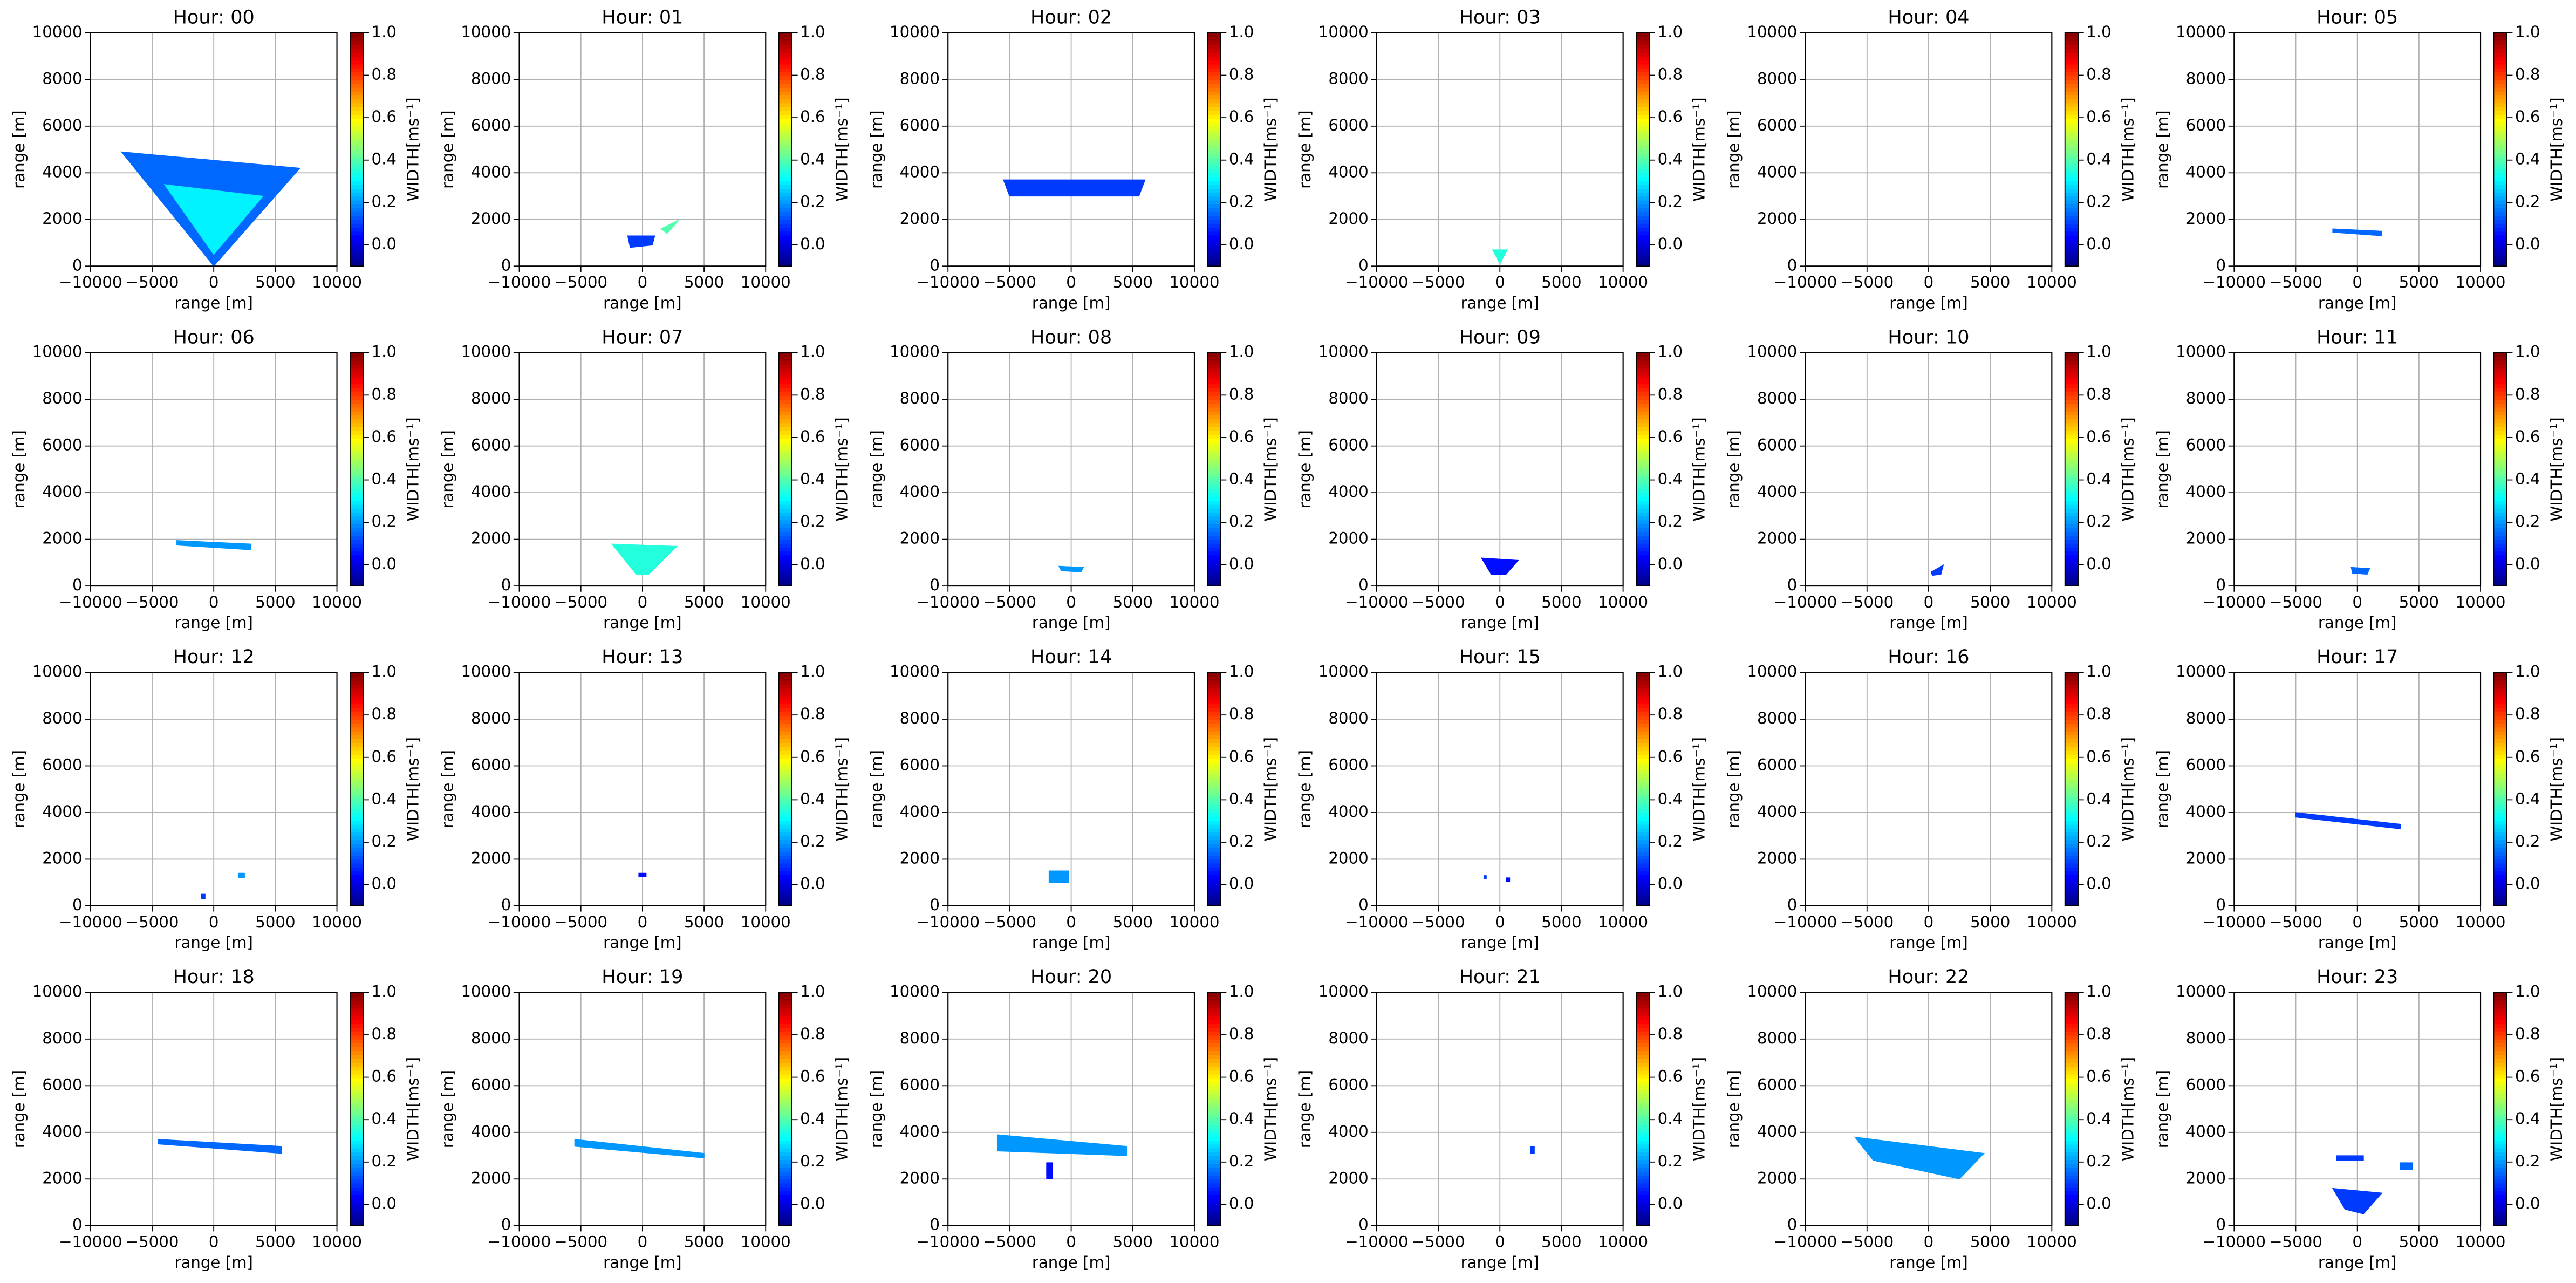  Describe the element at coordinates (1670, 1161) in the screenshot. I see `colorbar-tick-label: 0.2` at that location.